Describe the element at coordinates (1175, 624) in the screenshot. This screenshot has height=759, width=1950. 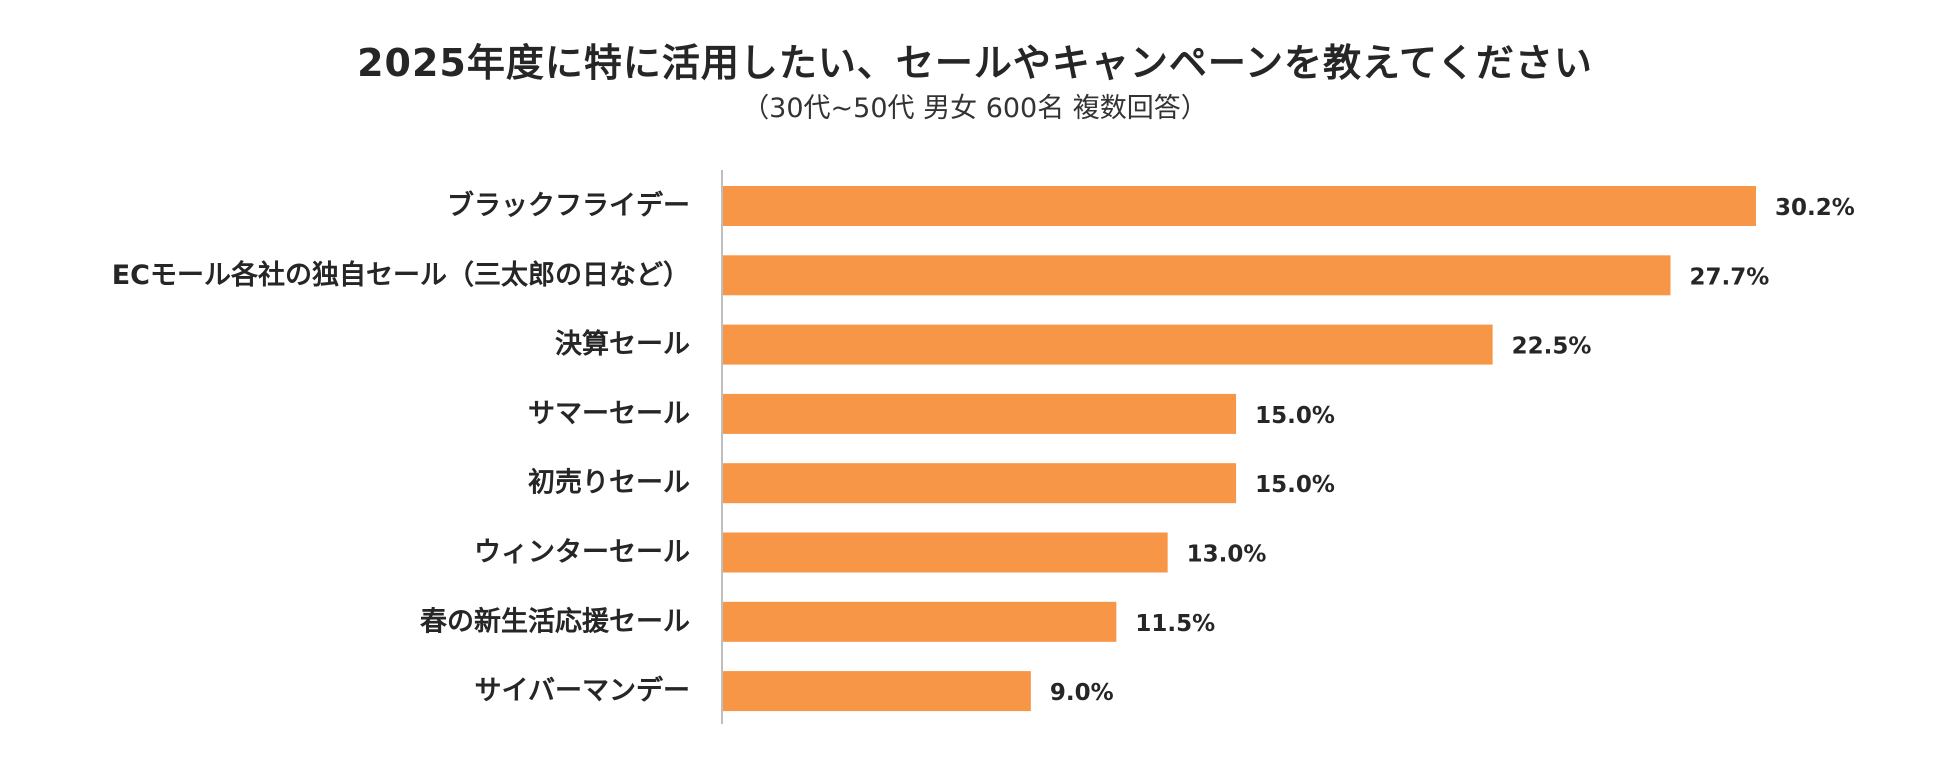
I see `data-label: 11.5%` at that location.